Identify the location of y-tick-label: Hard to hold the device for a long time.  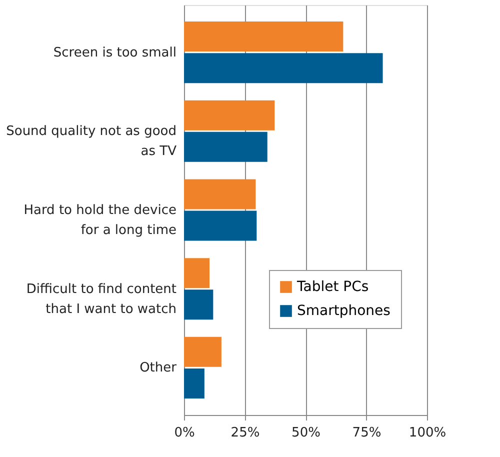
(100, 220).